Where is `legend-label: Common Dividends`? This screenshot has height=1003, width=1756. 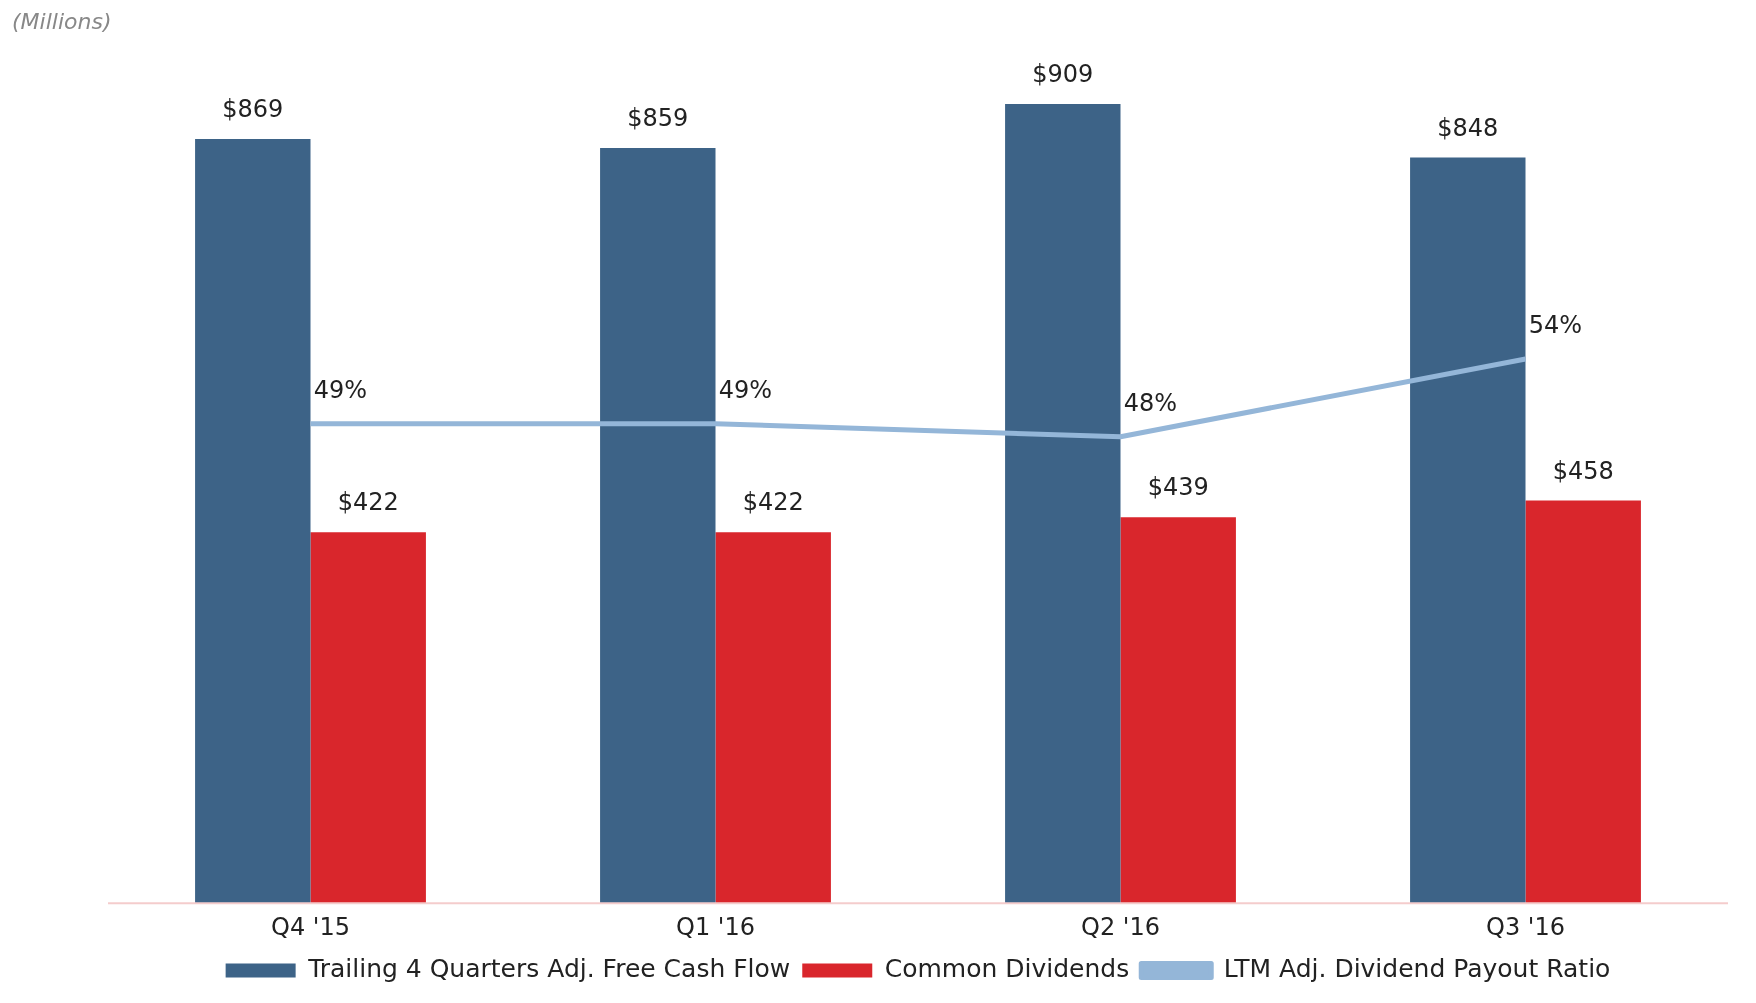
legend-label: Common Dividends is located at coordinates (1007, 968).